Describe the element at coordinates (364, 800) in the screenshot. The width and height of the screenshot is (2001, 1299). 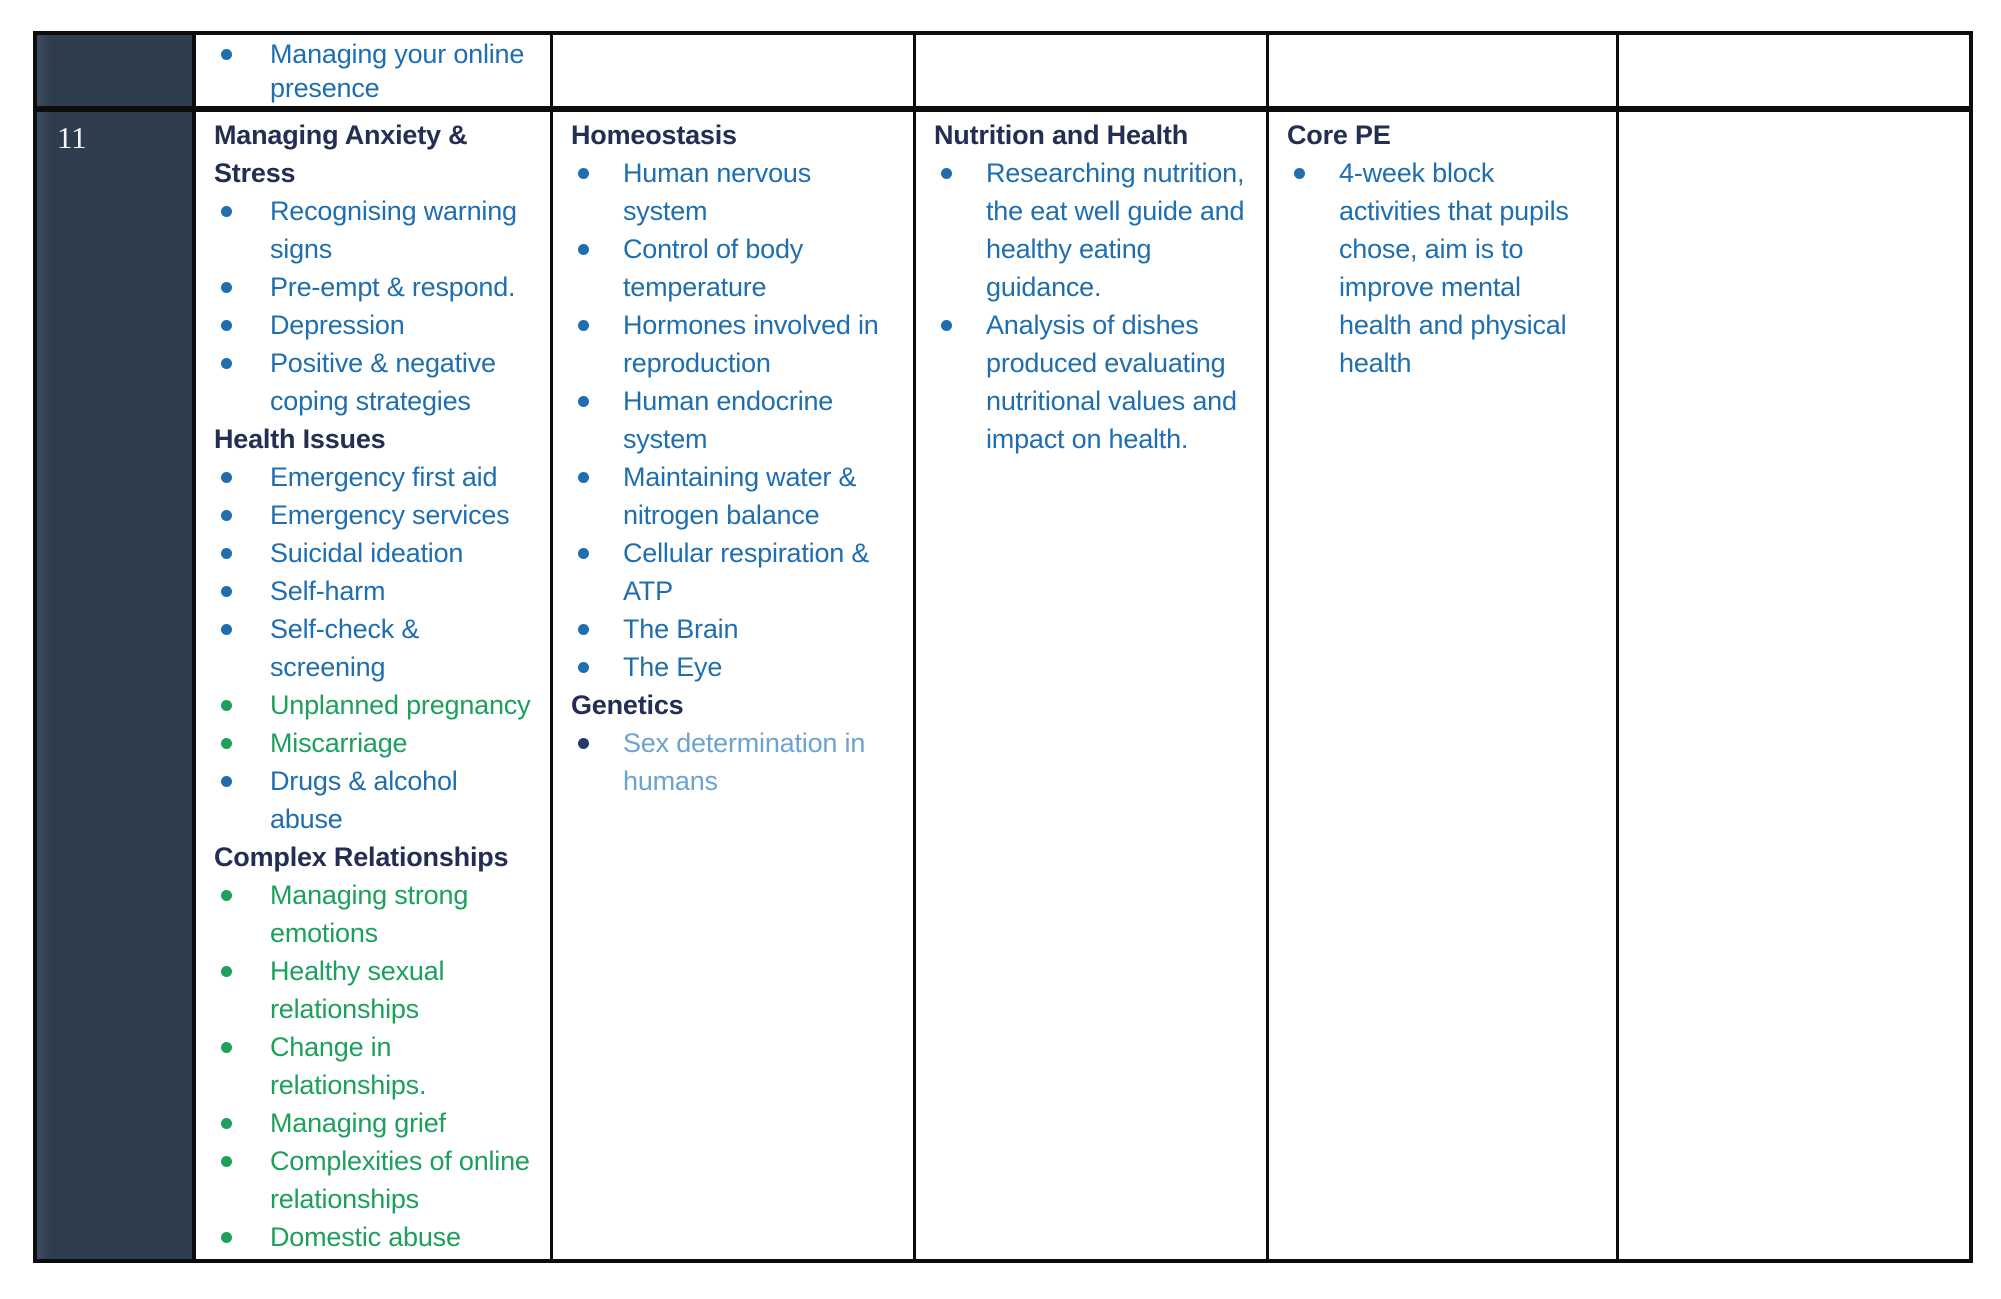
I see `bullet-text: Drugs & alcohol abuse` at that location.